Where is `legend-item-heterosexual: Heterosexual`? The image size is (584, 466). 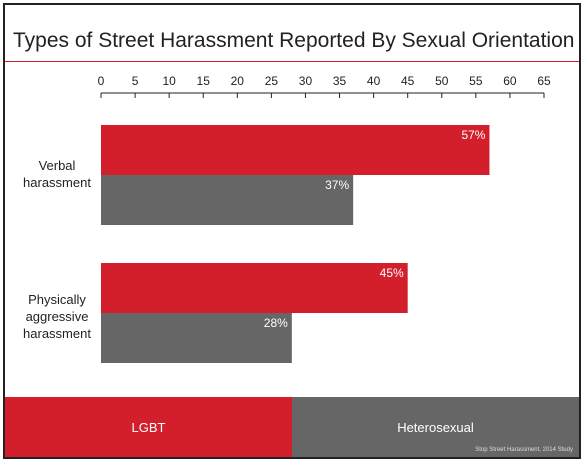
legend-item-heterosexual: Heterosexual is located at coordinates (435, 427).